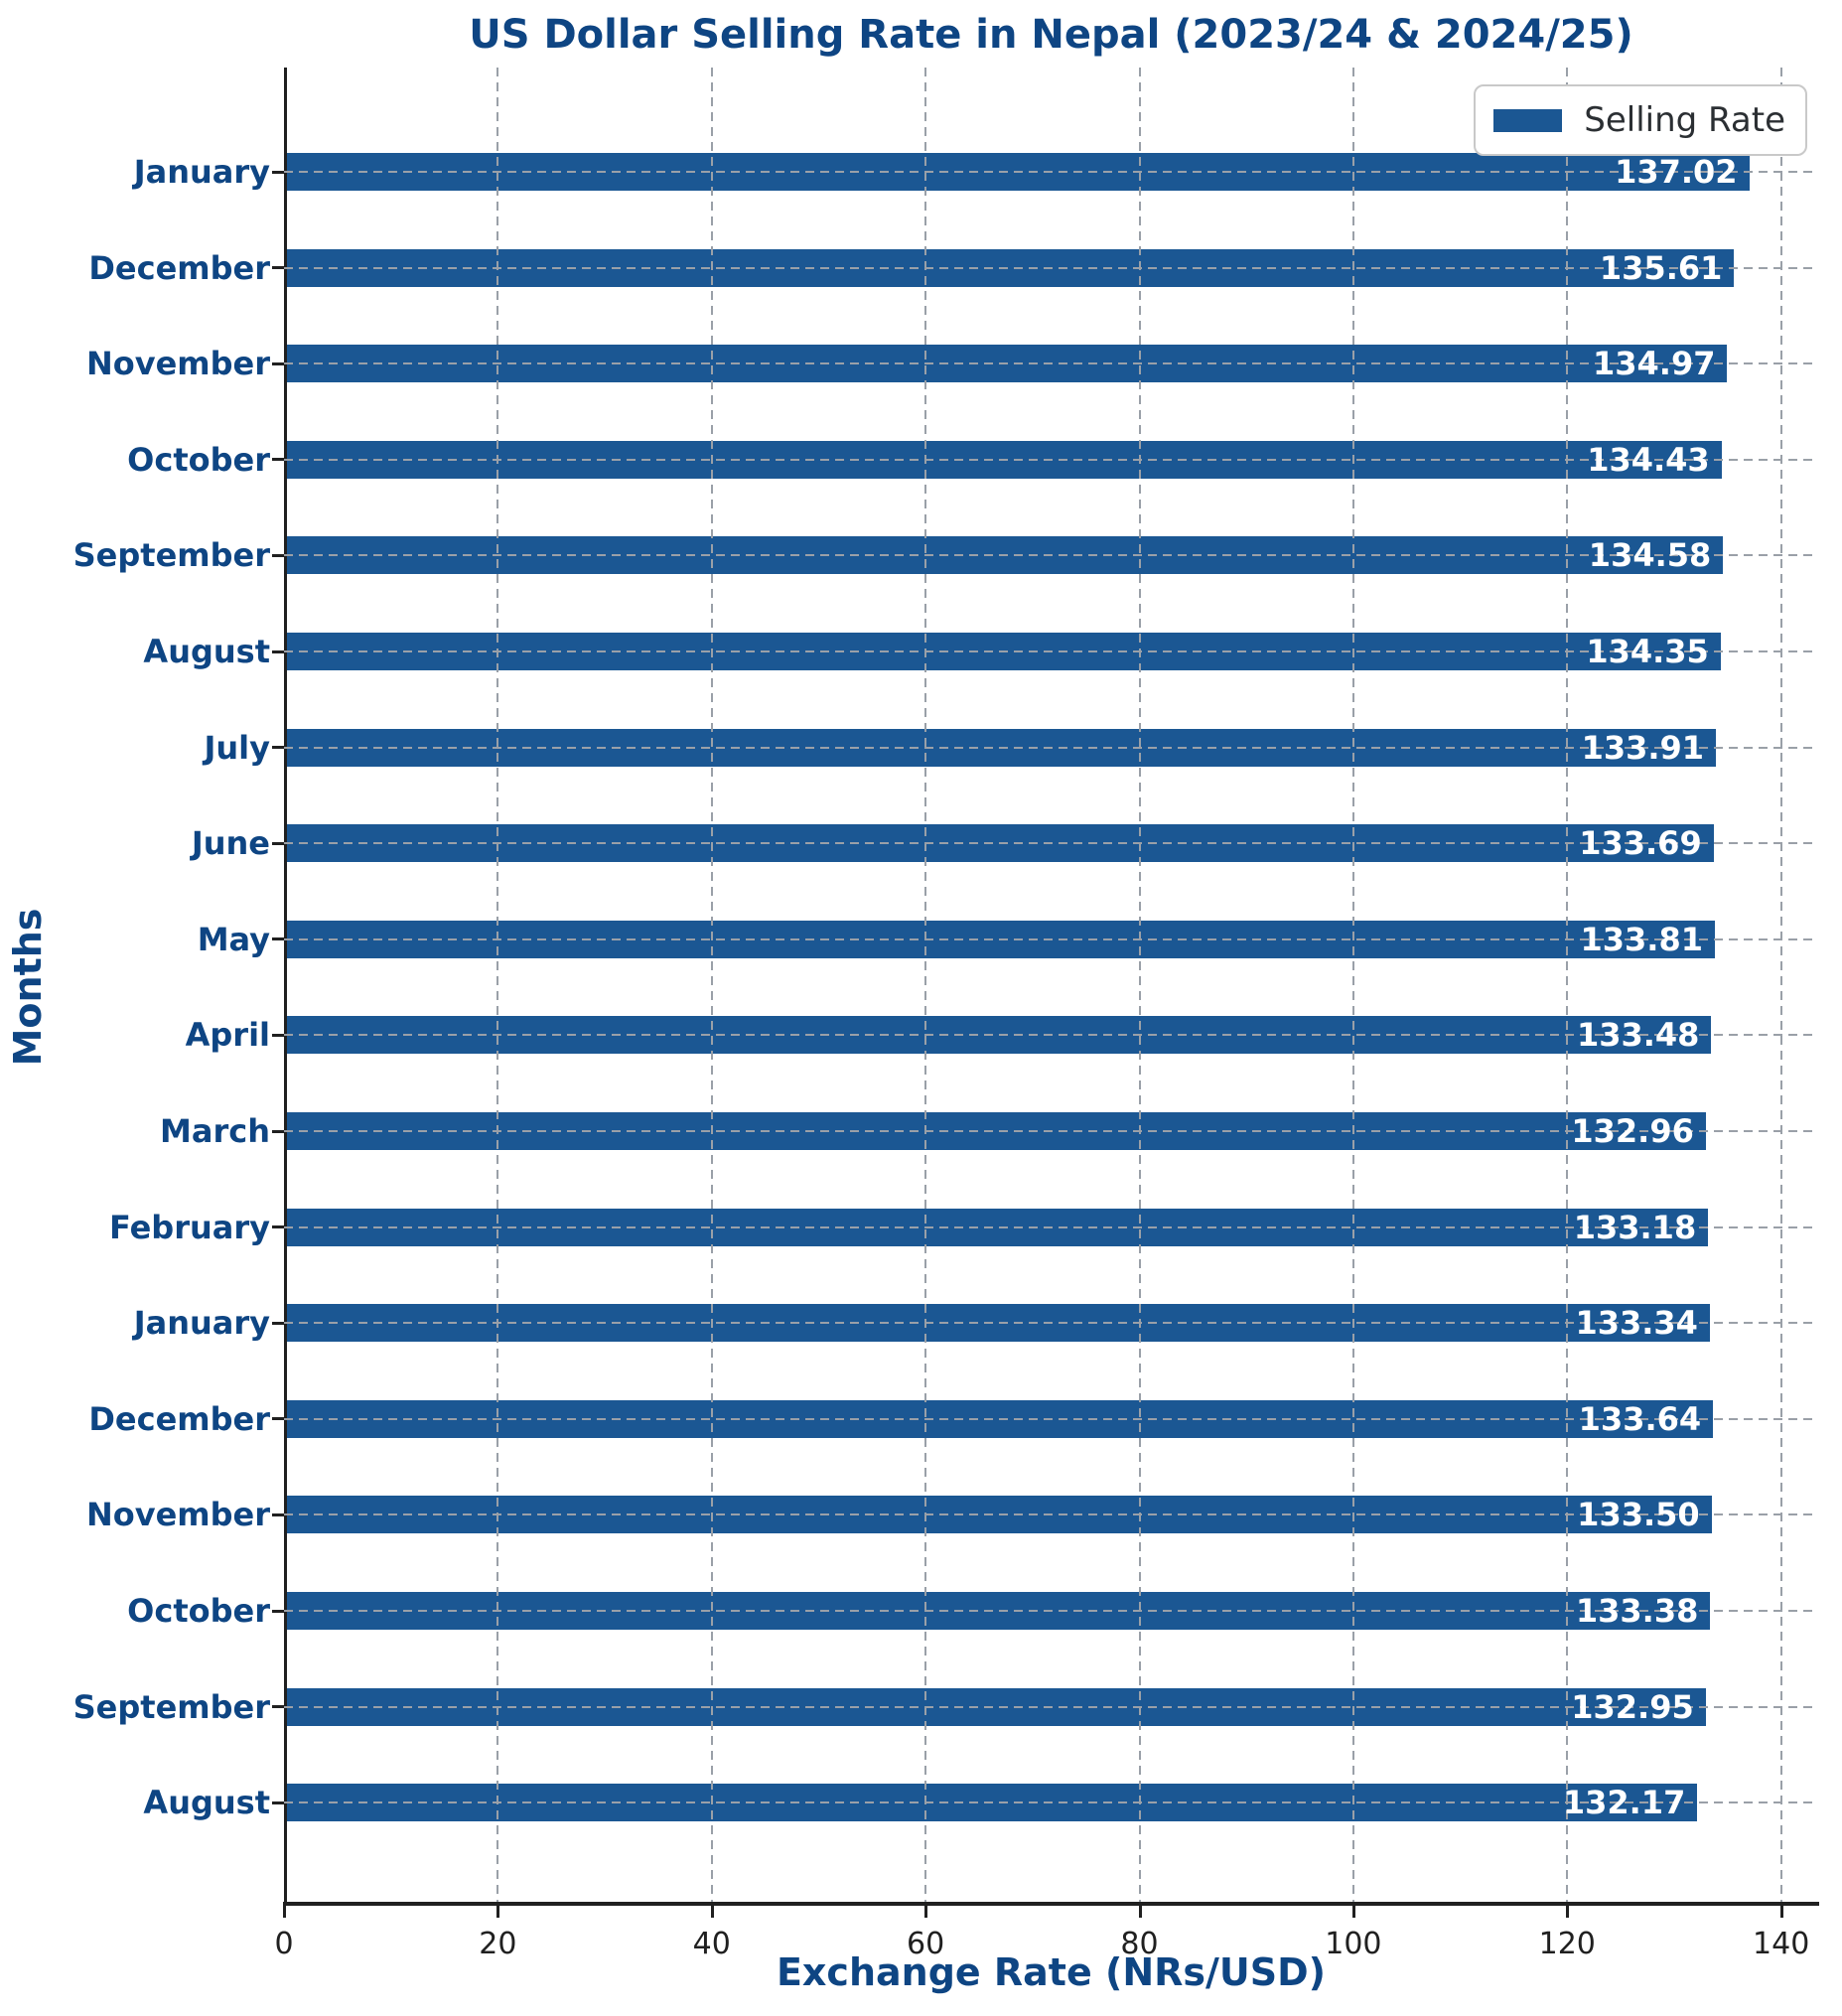  Describe the element at coordinates (233, 939) in the screenshot. I see `y-tick-label-may: May` at that location.